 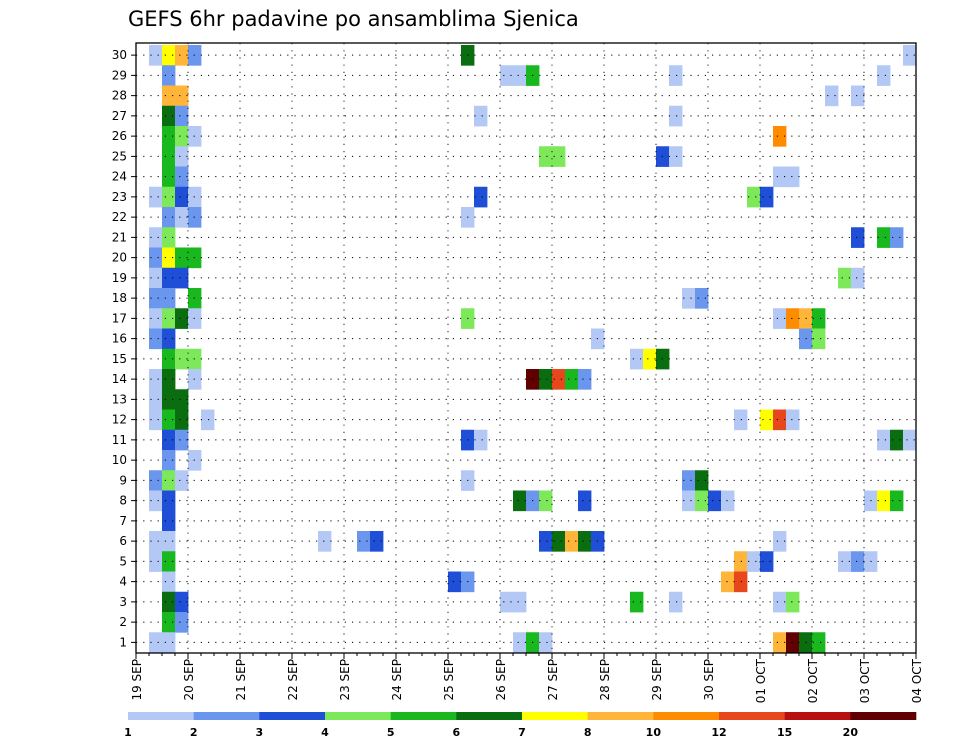 I want to click on x-tick-label: 29 SEP, so click(x=657, y=680).